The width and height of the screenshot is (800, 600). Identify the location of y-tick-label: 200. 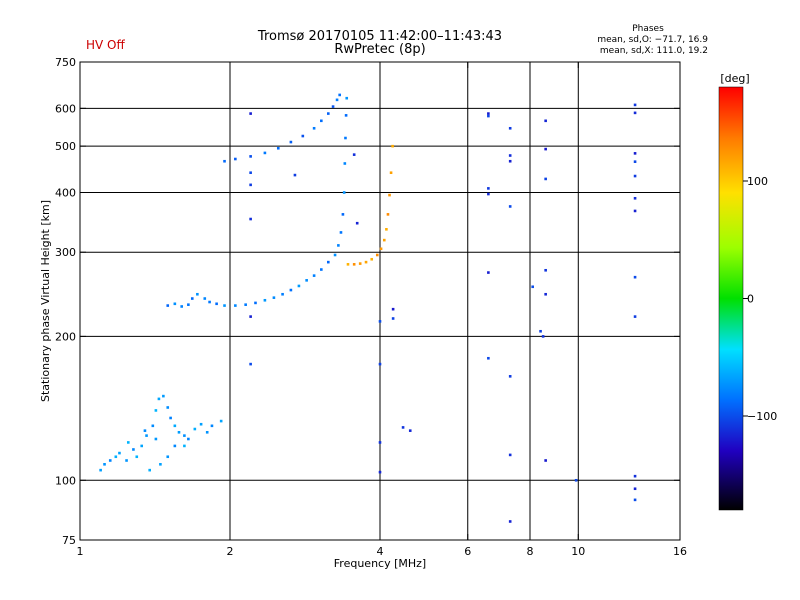
(65, 336).